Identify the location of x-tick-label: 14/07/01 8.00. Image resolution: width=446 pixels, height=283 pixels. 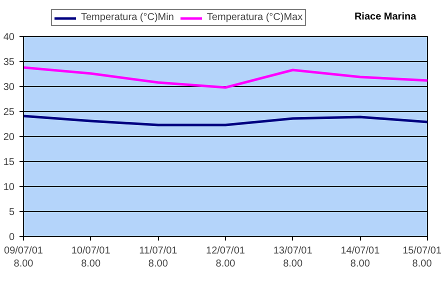
(360, 258).